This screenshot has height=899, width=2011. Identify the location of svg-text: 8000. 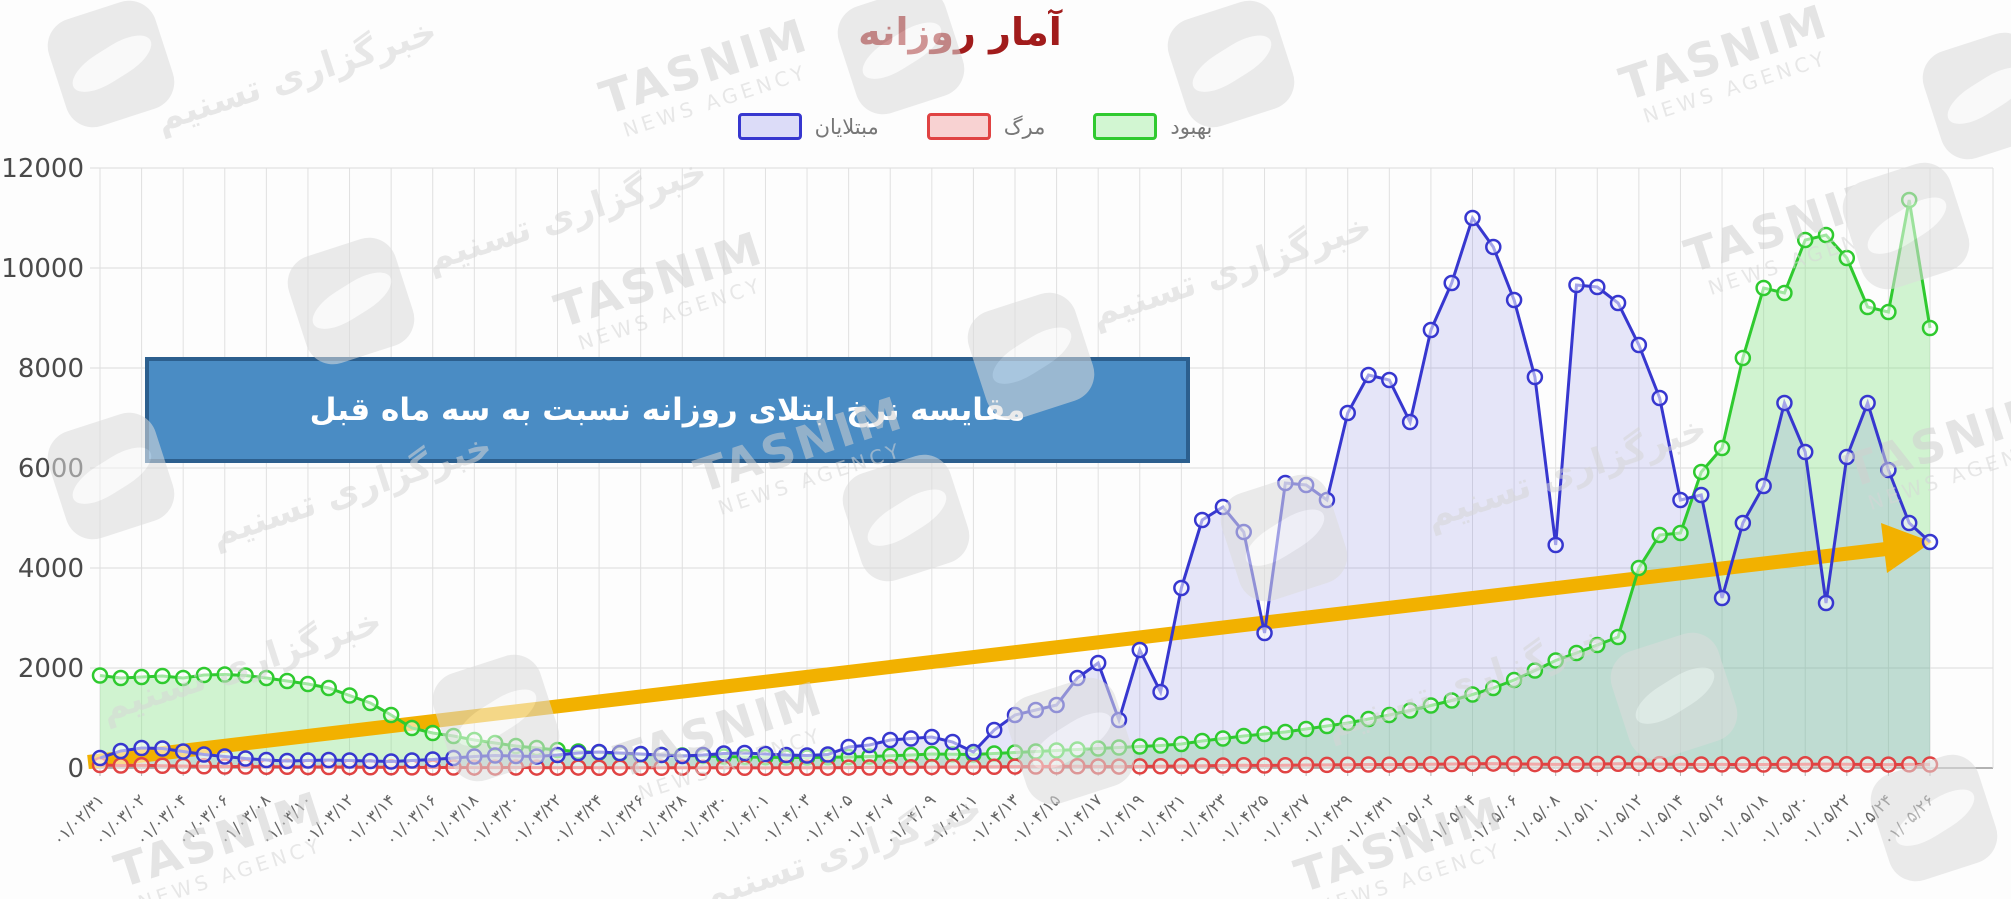
(51, 369).